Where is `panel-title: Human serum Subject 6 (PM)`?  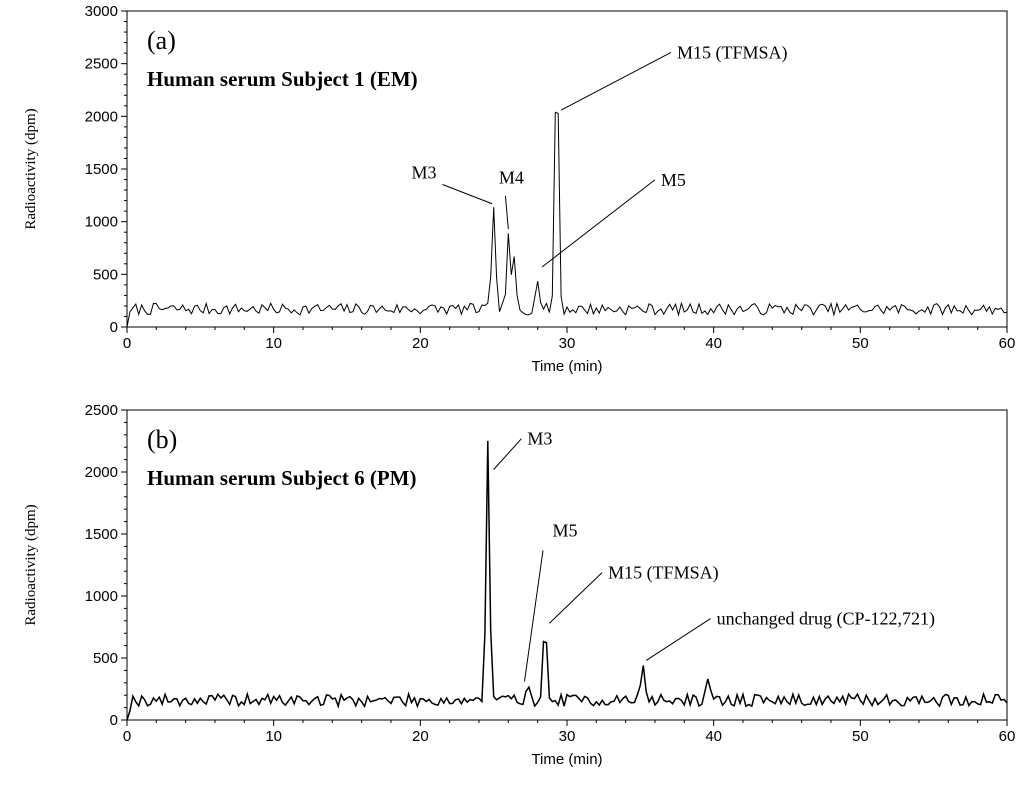 panel-title: Human serum Subject 6 (PM) is located at coordinates (281, 478).